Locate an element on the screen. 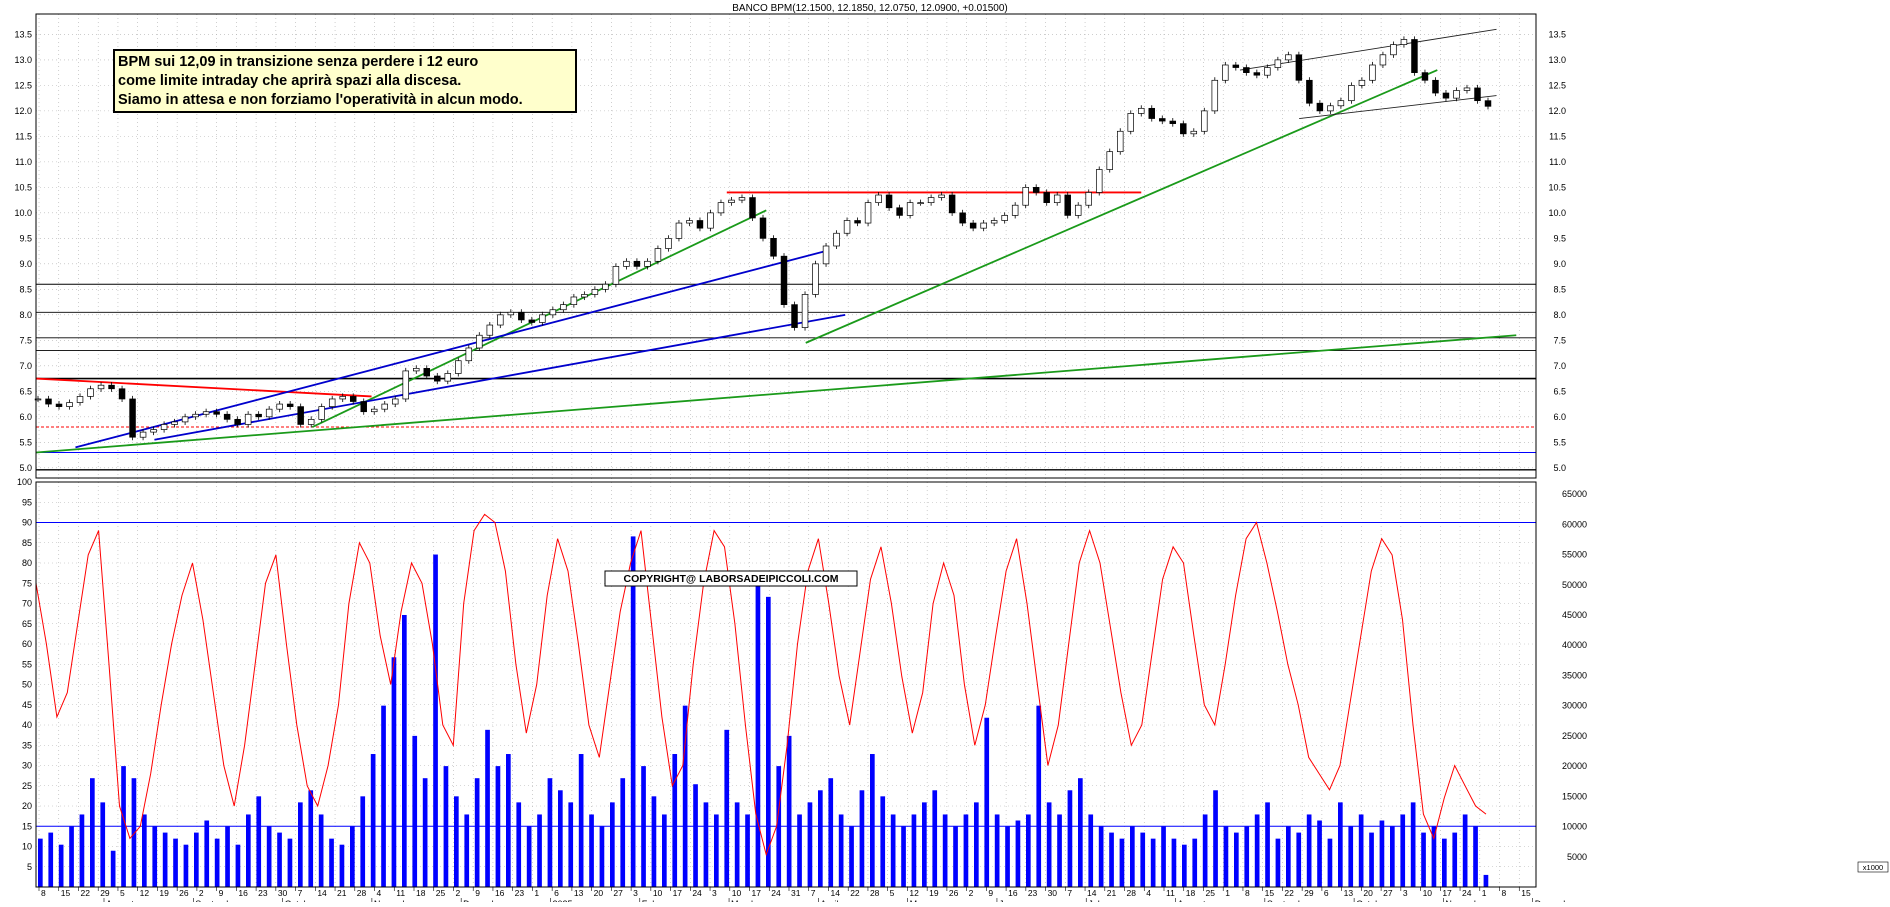 The width and height of the screenshot is (1890, 907). y-tick-label-right: 6.0 is located at coordinates (1559, 417).